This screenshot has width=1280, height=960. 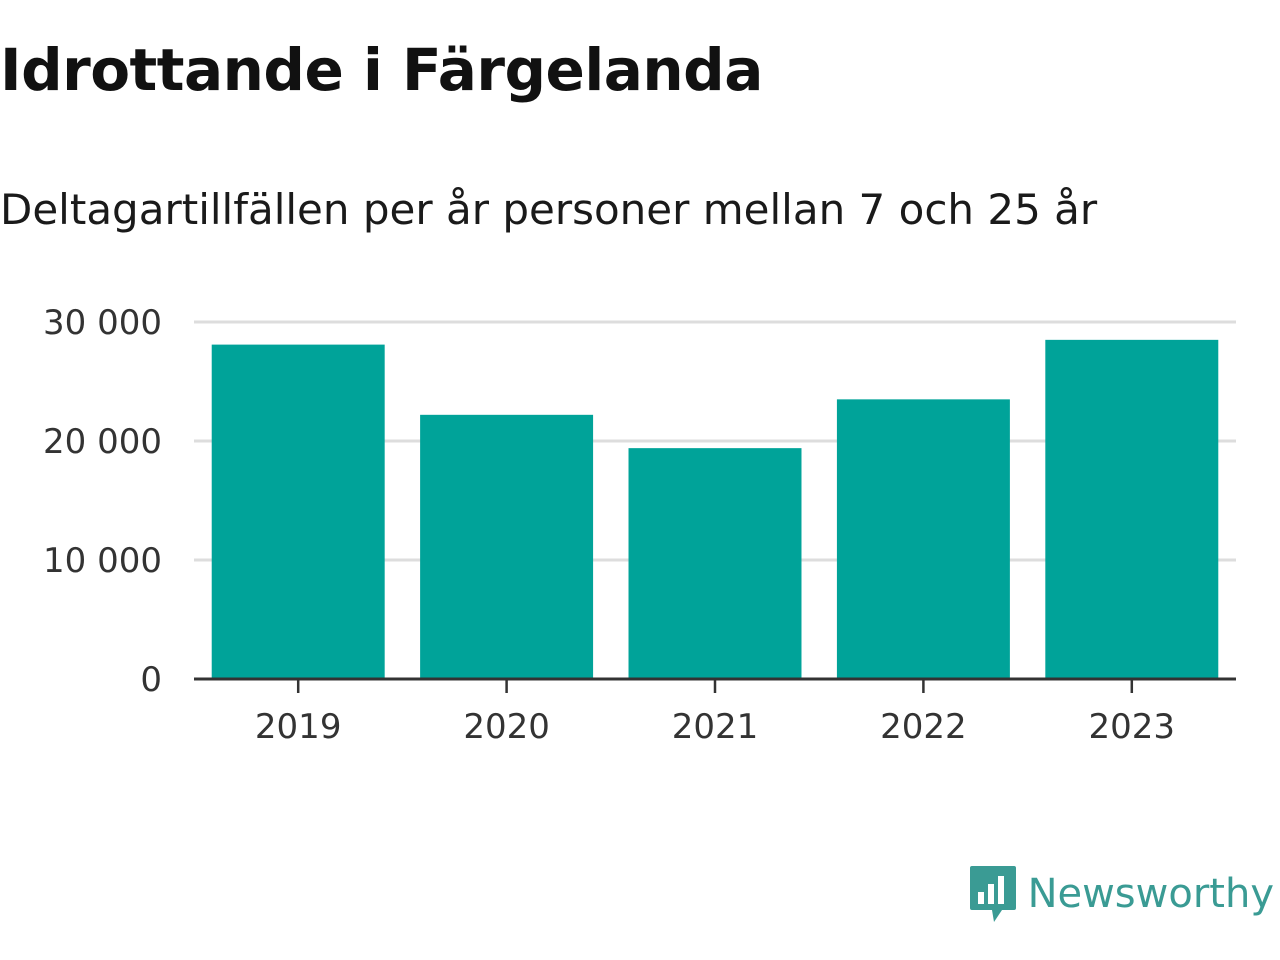 What do you see at coordinates (102, 561) in the screenshot?
I see `y-tick-label: 10 000` at bounding box center [102, 561].